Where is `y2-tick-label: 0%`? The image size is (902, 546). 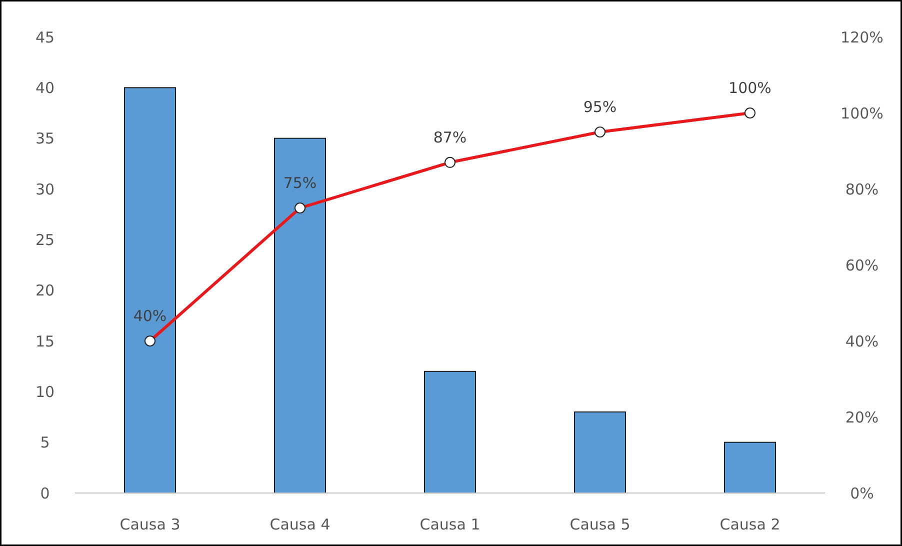 y2-tick-label: 0% is located at coordinates (862, 493).